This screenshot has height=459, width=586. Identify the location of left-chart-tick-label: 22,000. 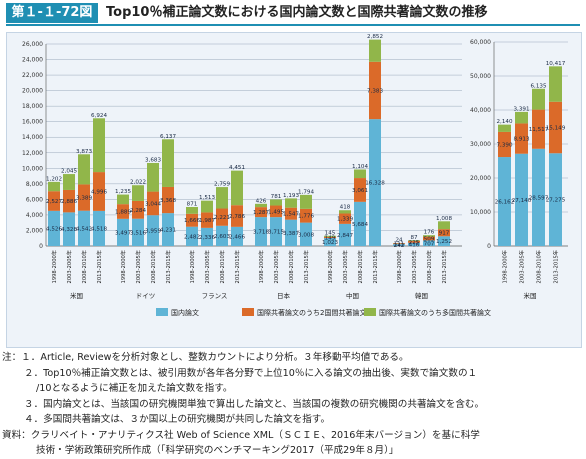
(32, 75).